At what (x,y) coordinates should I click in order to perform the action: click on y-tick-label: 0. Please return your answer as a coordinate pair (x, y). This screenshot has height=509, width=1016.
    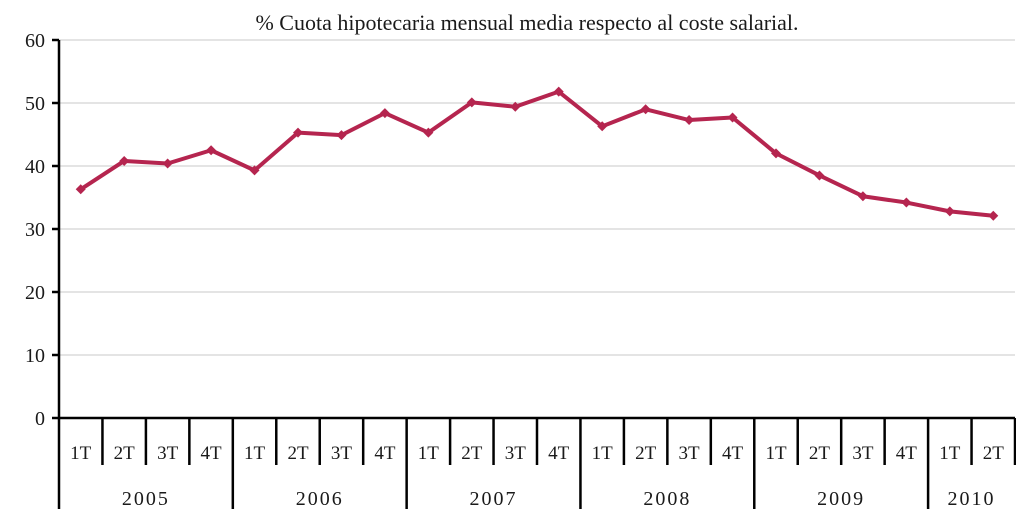
    Looking at the image, I should click on (40, 419).